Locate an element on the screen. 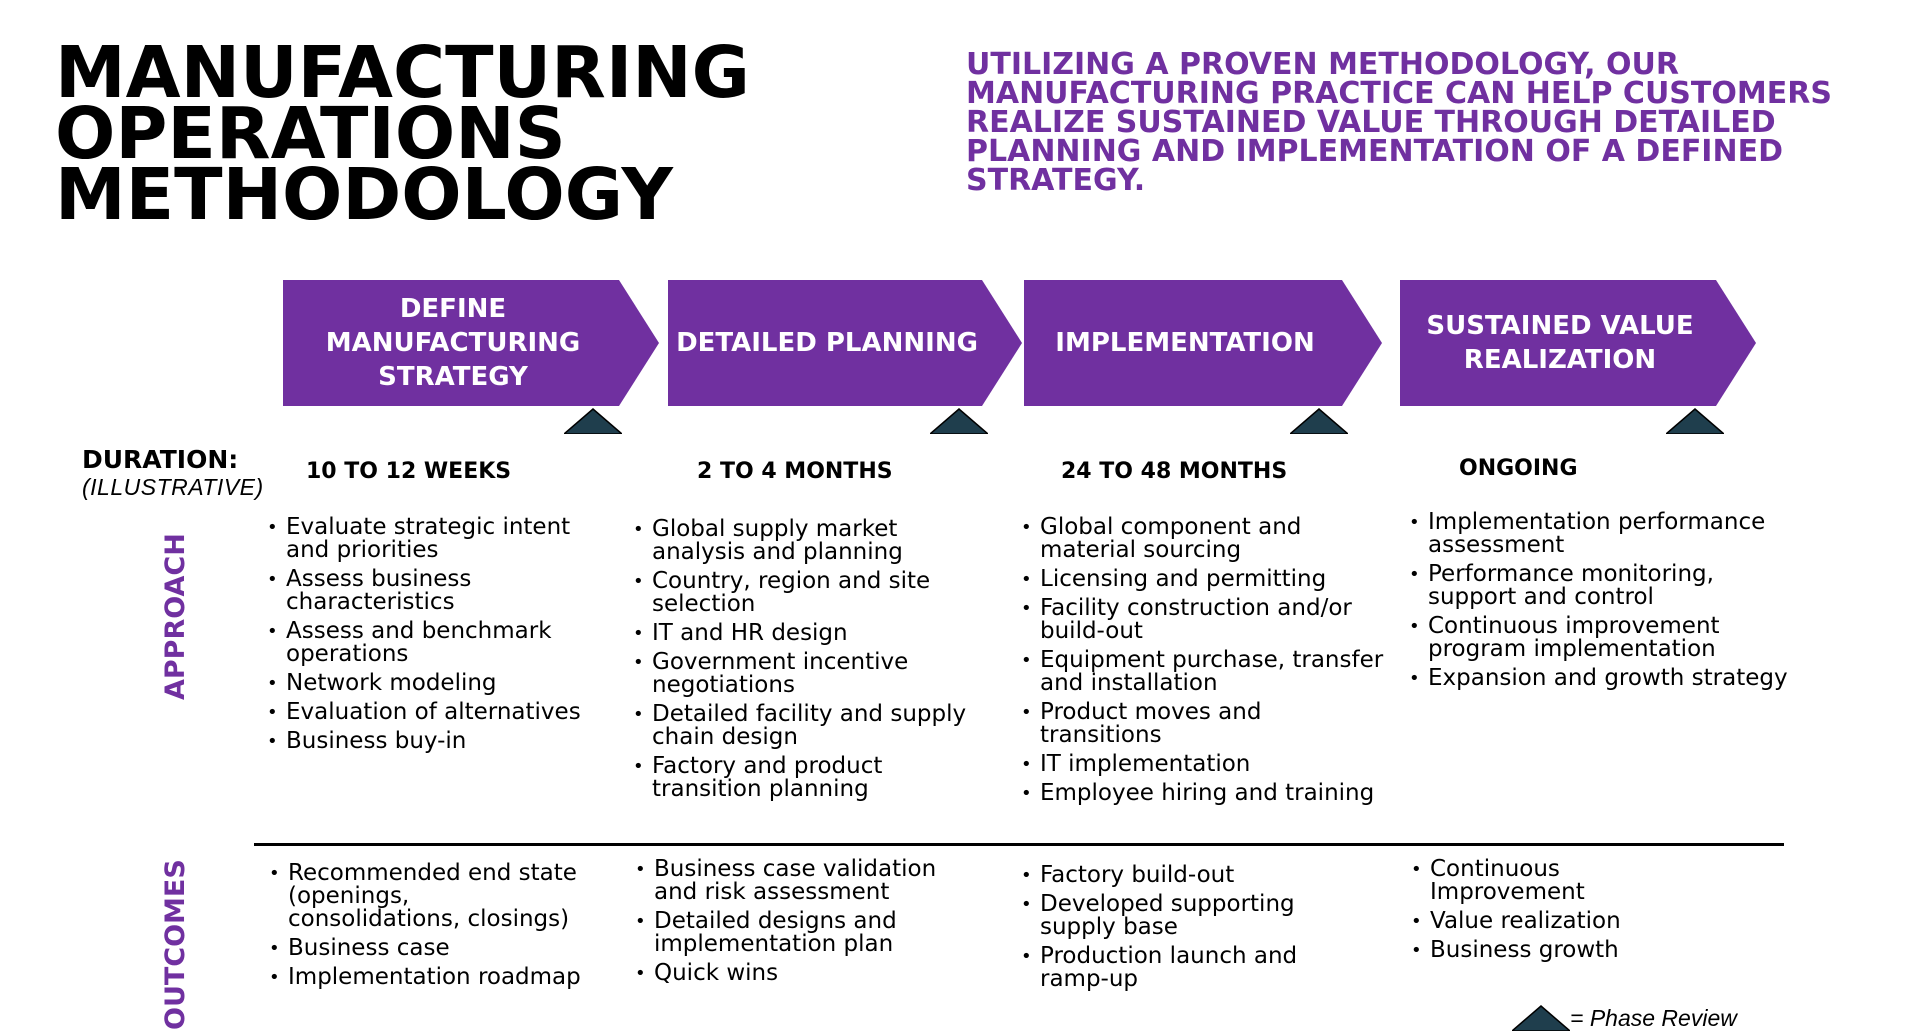 The height and width of the screenshot is (1032, 1908). list-item-line: Product moves and is located at coordinates (1151, 712).